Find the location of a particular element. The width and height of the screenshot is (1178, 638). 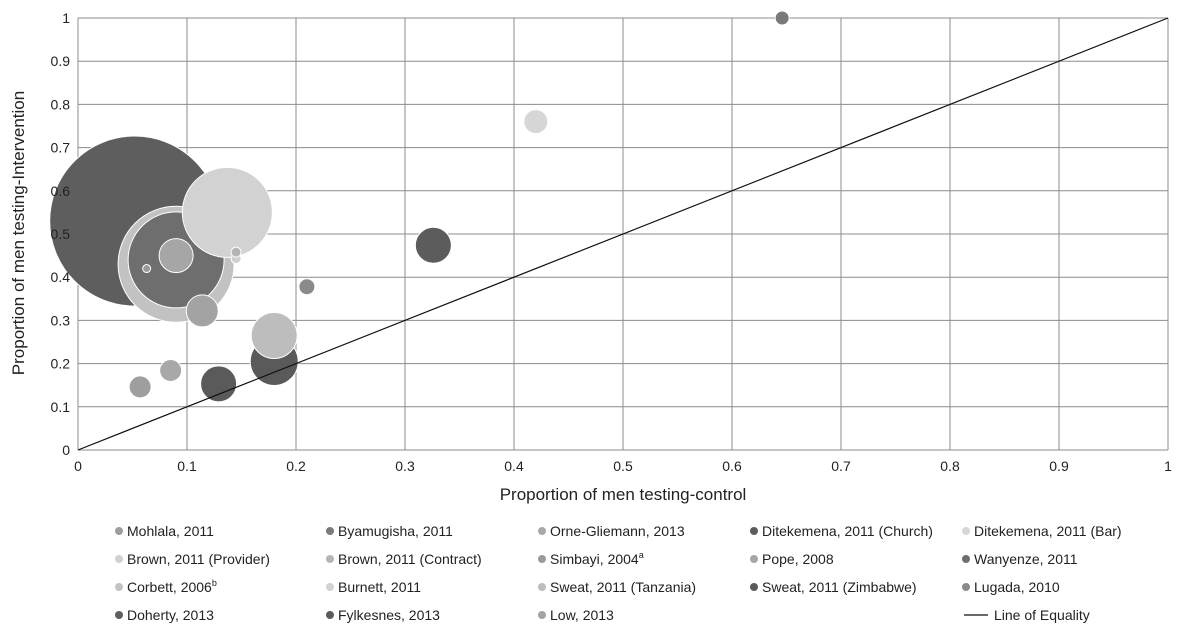

legend-label: Sweat, 2011 (Tanzania) is located at coordinates (623, 587).